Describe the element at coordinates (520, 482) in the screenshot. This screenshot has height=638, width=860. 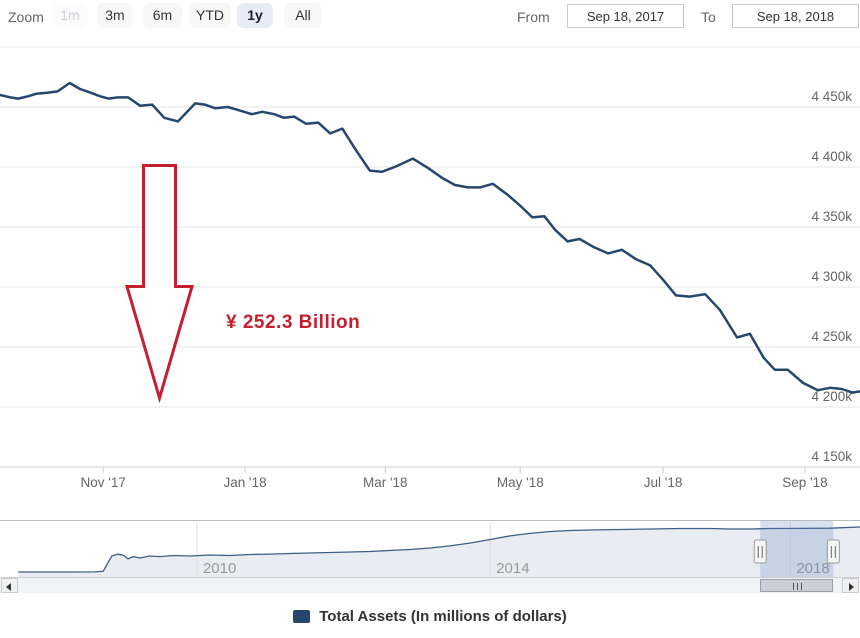
I see `x-axis-label: May '18` at that location.